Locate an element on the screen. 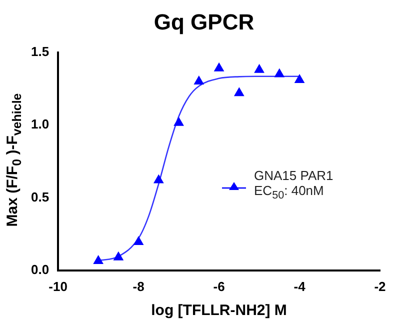  x-tick-label: -6 is located at coordinates (219, 286).